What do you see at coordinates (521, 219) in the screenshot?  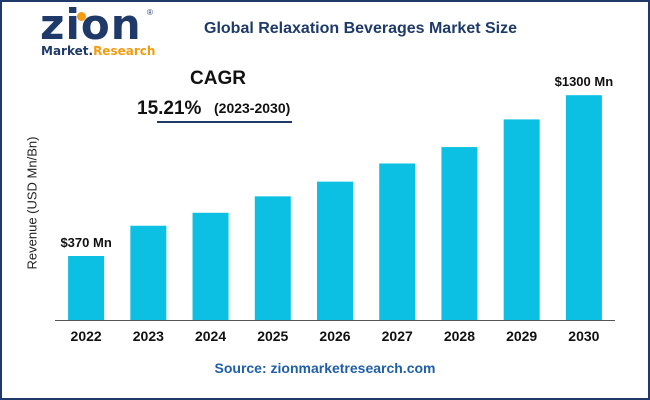 I see `bar-2029` at bounding box center [521, 219].